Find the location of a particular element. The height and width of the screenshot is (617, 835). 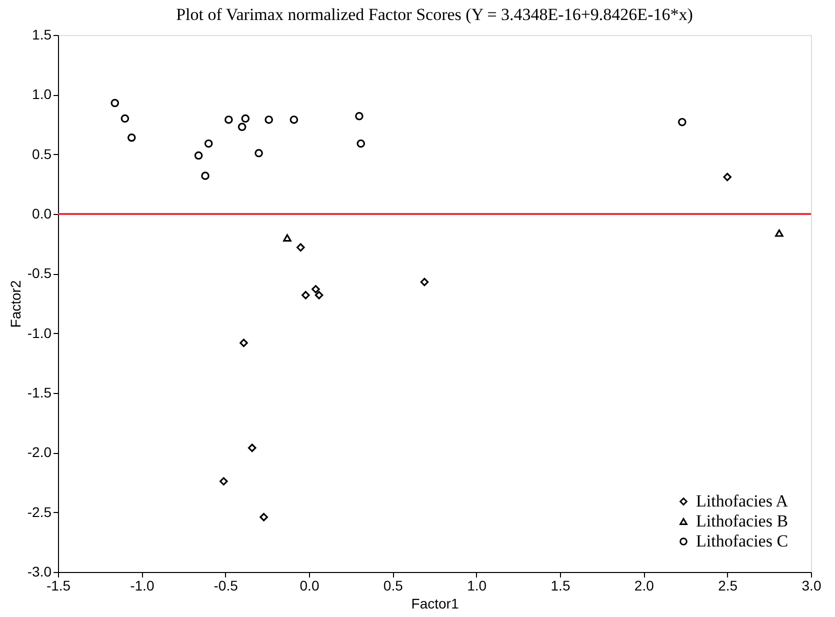

y-axis-title: Factor2 is located at coordinates (15, 304).